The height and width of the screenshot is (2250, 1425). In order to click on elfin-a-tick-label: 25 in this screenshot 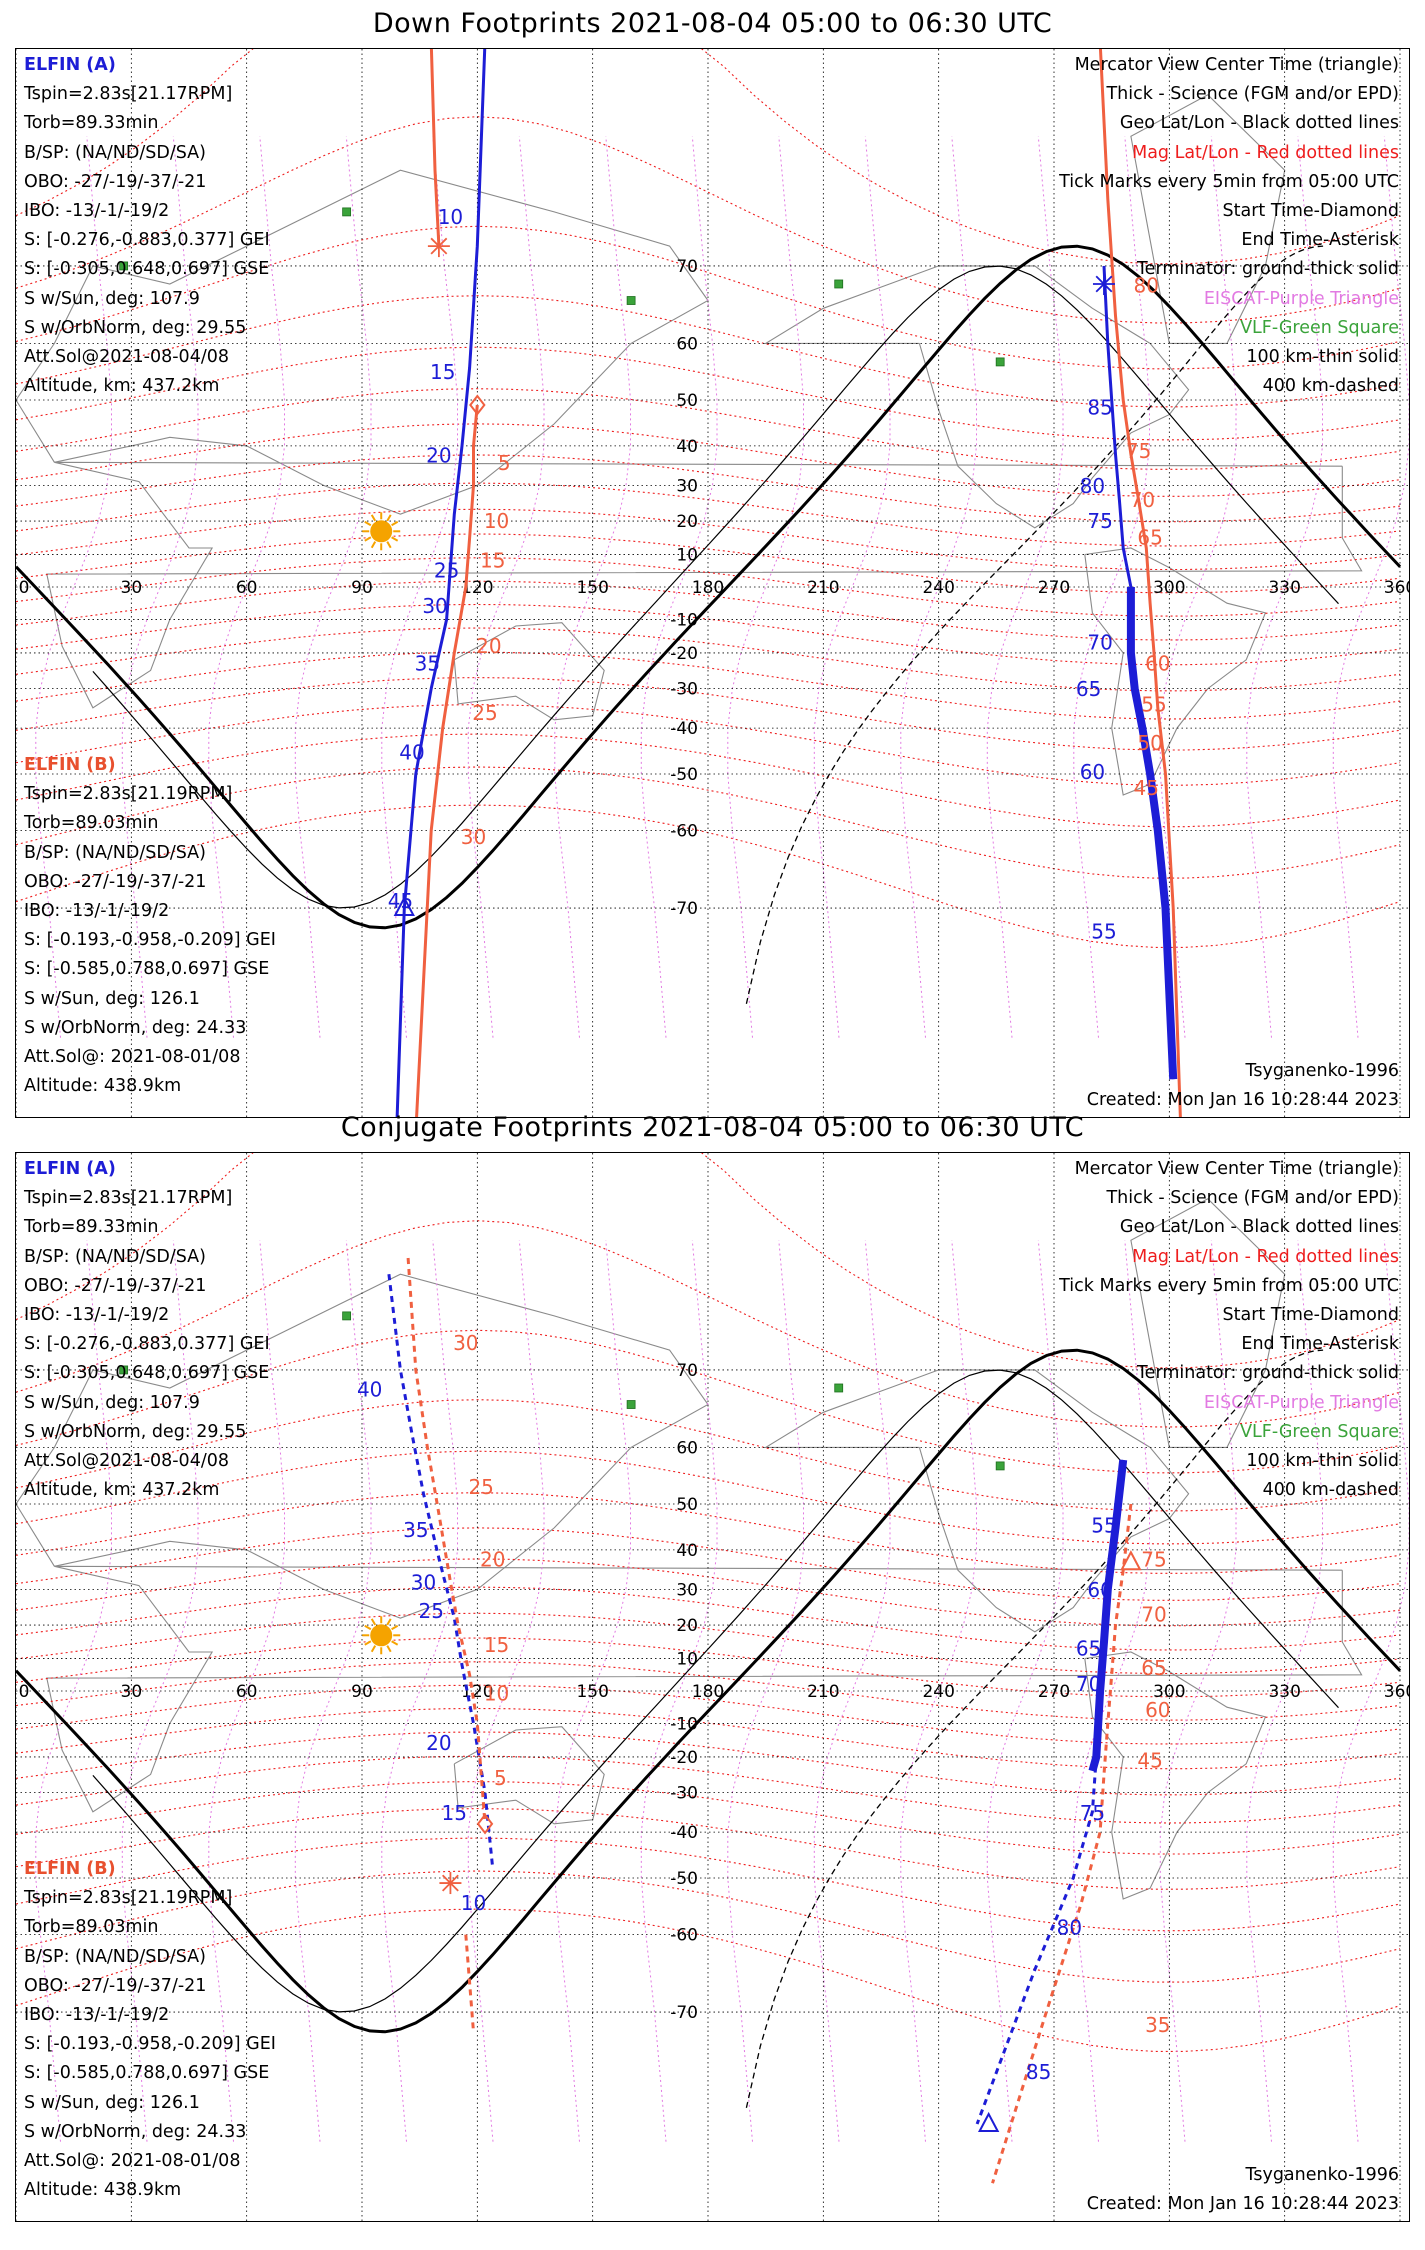, I will do `click(430, 1611)`.